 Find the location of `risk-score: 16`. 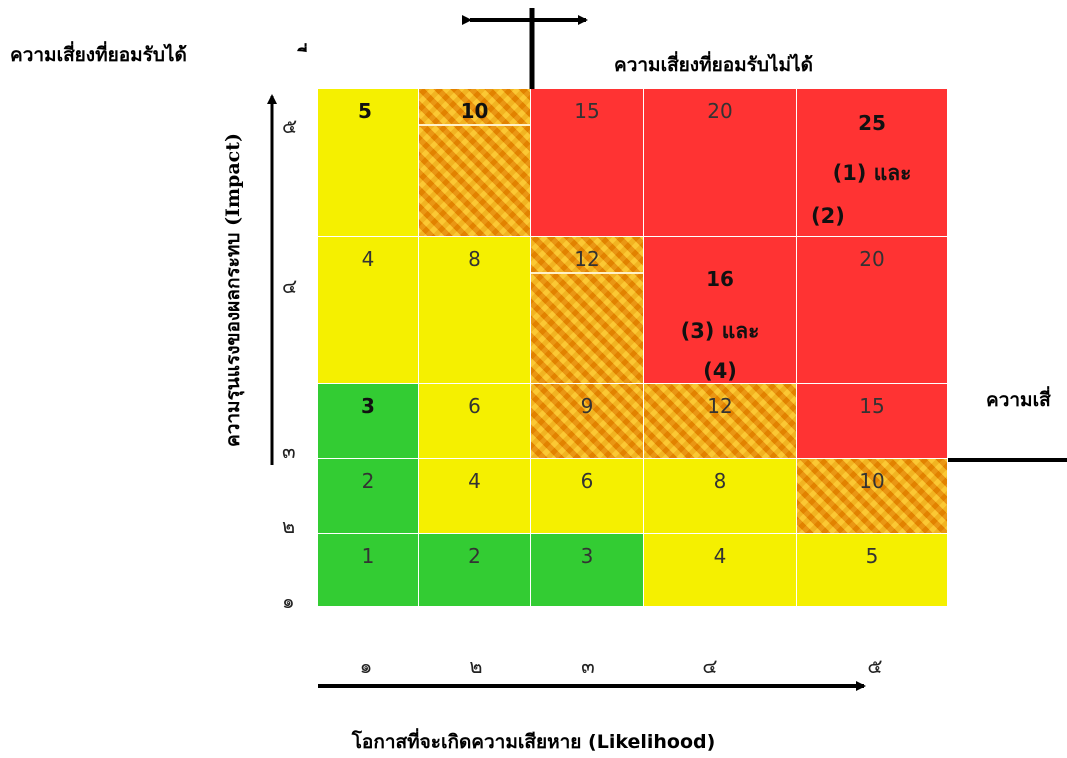

risk-score: 16 is located at coordinates (720, 279).